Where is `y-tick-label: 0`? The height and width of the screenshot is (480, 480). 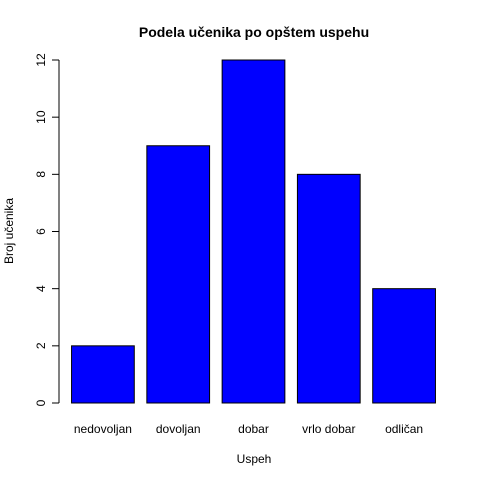 y-tick-label: 0 is located at coordinates (41, 402).